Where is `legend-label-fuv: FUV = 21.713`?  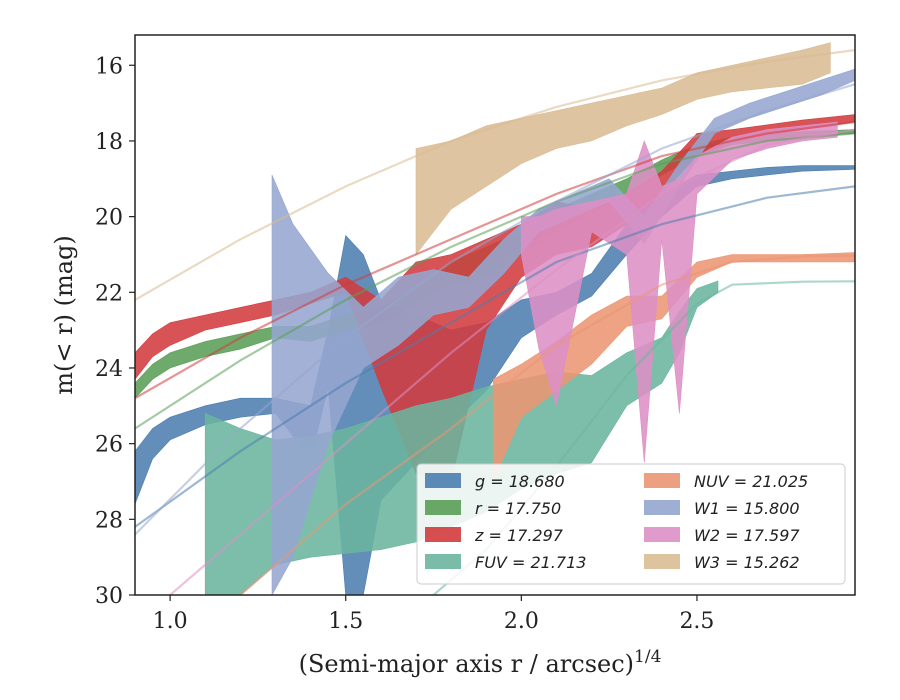 legend-label-fuv: FUV = 21.713 is located at coordinates (530, 562).